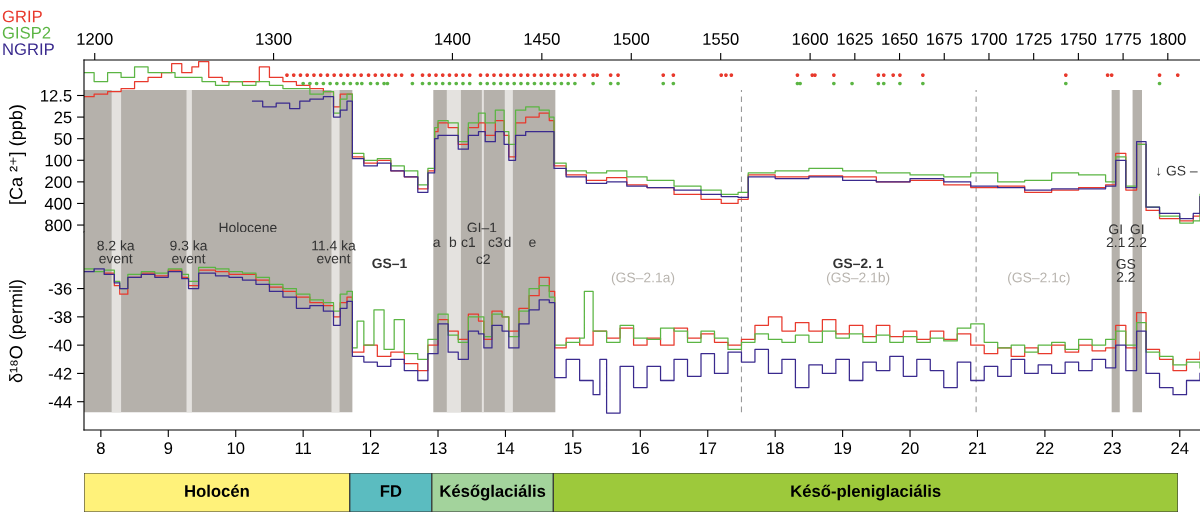 The width and height of the screenshot is (1200, 513). Describe the element at coordinates (60, 317) in the screenshot. I see `y-tick-label: -38` at that location.